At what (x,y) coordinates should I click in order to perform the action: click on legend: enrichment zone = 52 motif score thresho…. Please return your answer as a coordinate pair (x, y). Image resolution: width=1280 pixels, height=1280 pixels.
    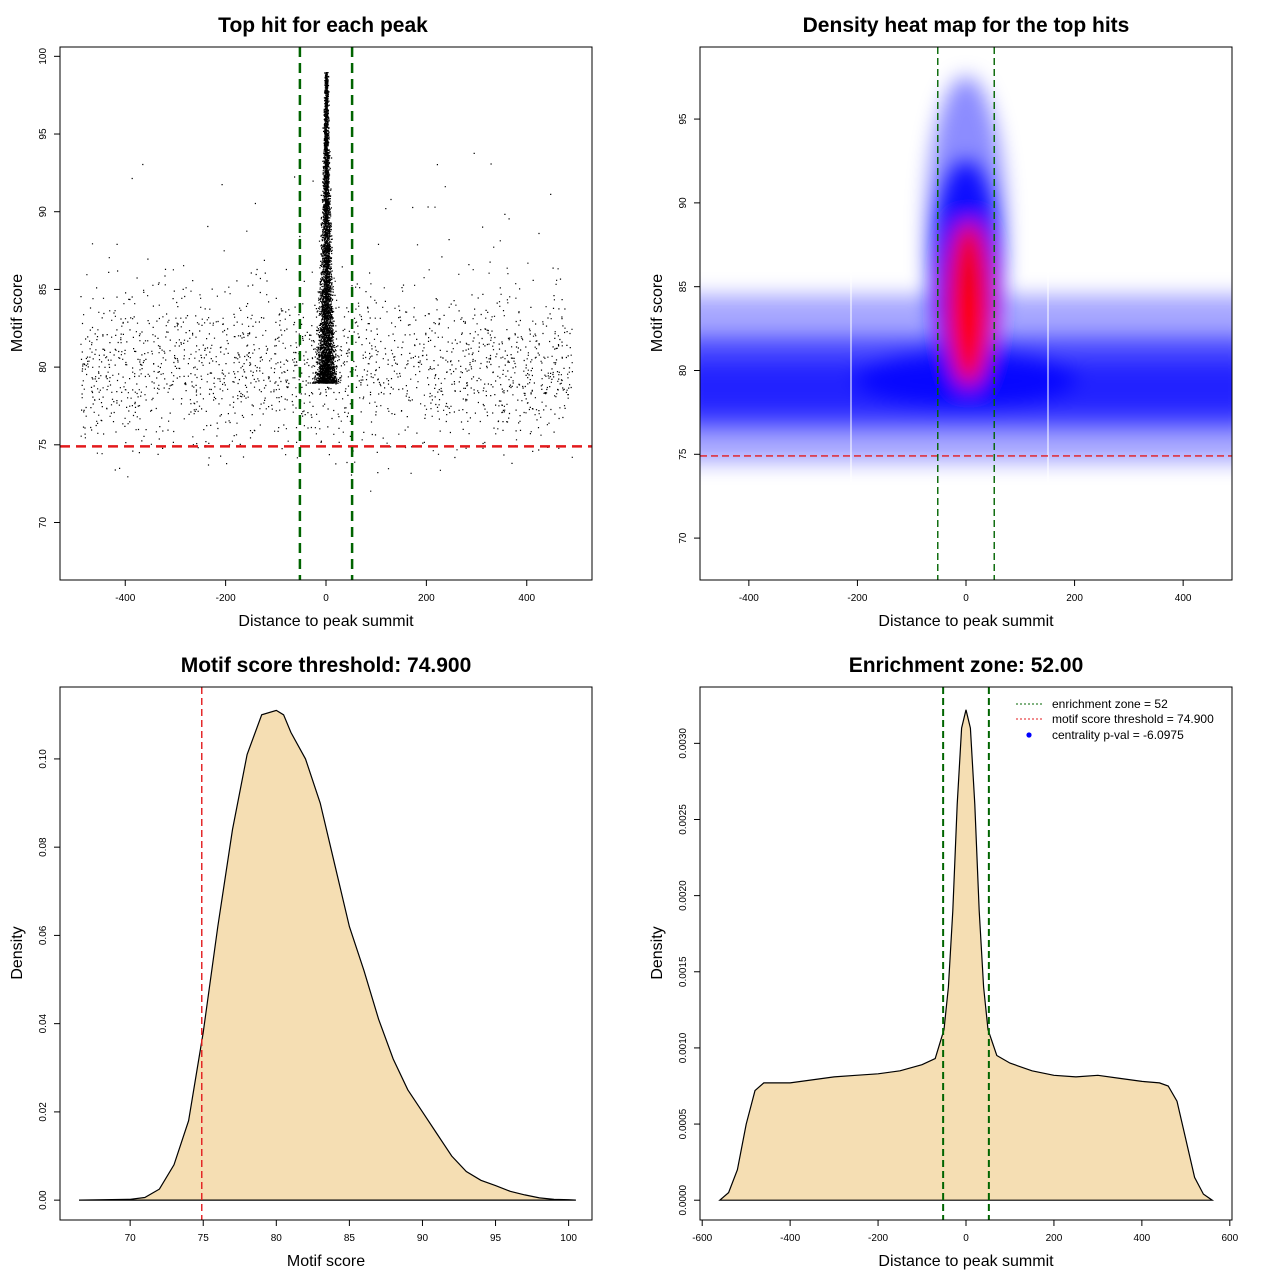
    Looking at the image, I should click on (1115, 719).